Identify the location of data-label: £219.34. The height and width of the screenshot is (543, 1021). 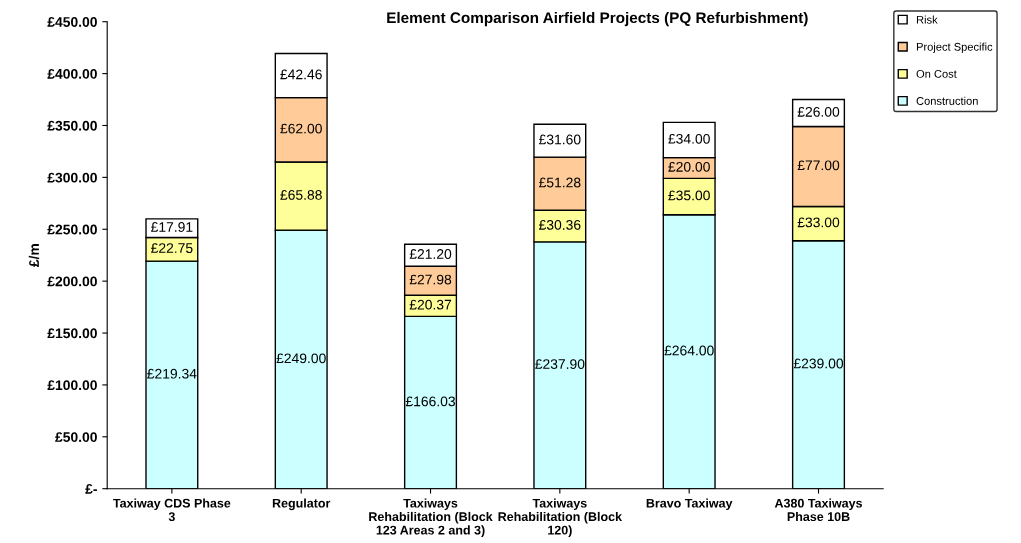
(172, 373).